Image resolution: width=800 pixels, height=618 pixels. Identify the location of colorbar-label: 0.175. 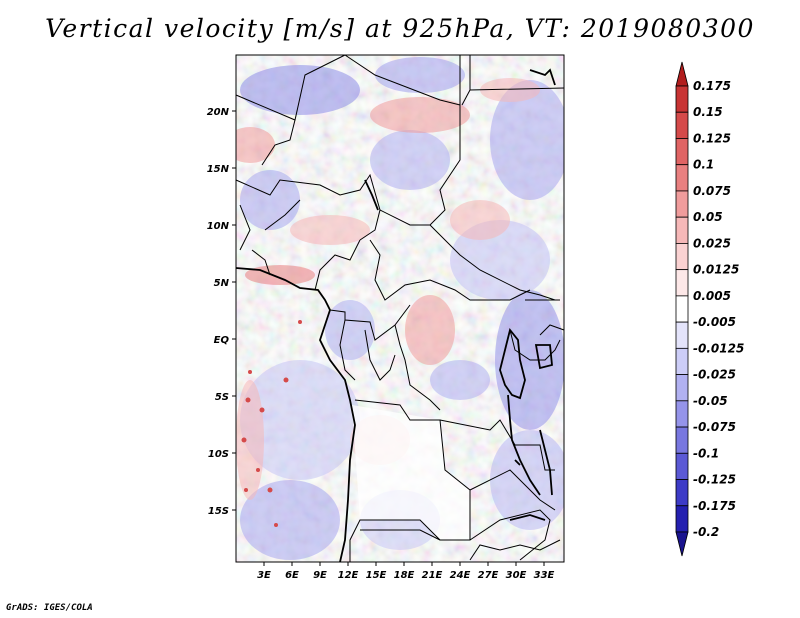
(712, 86).